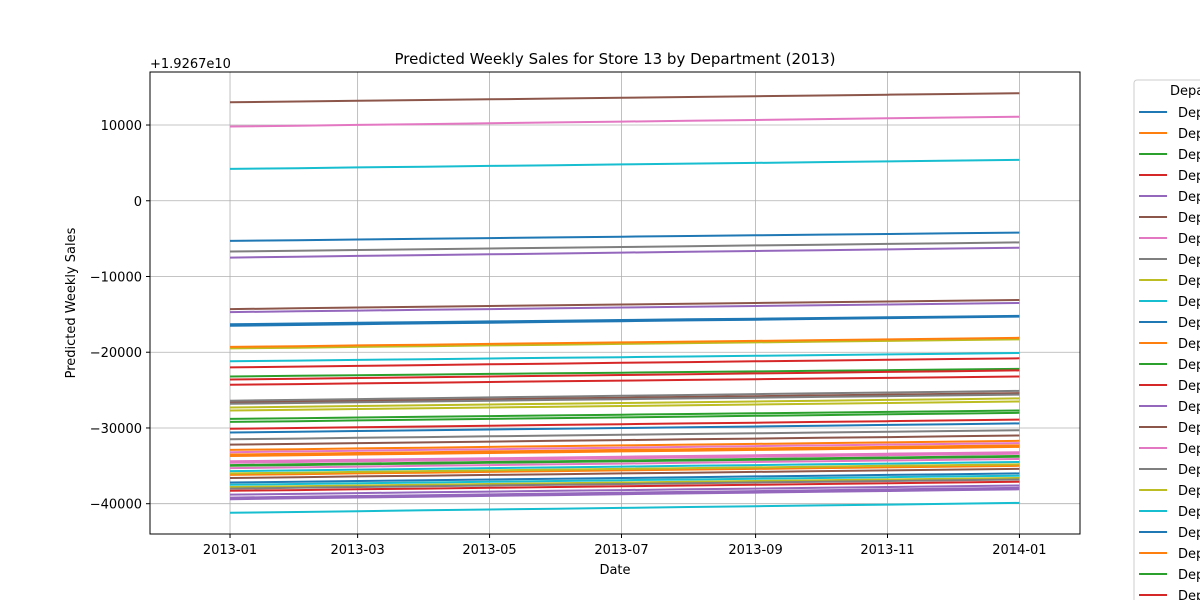 This screenshot has height=600, width=1200. Describe the element at coordinates (121, 126) in the screenshot. I see `y-tick-label: 10000` at that location.